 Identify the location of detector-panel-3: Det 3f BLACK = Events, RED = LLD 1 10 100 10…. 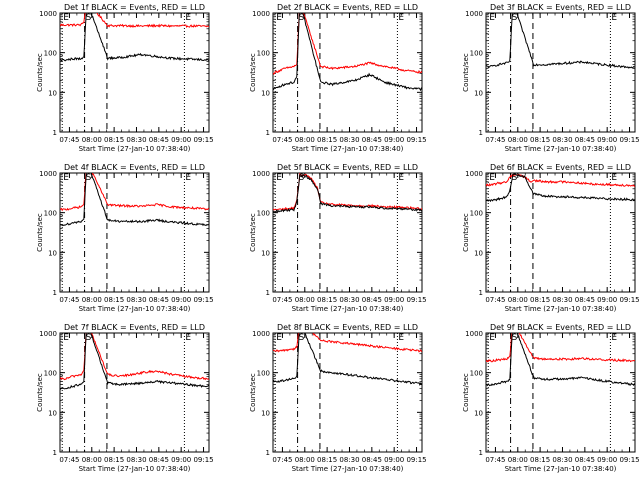
(551, 78).